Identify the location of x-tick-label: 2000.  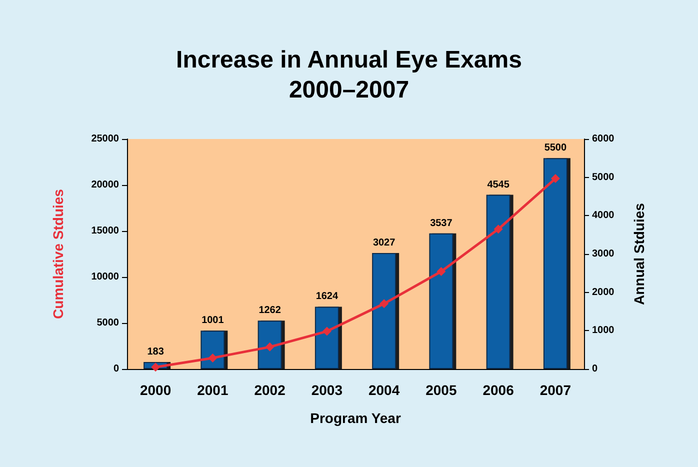
(156, 390).